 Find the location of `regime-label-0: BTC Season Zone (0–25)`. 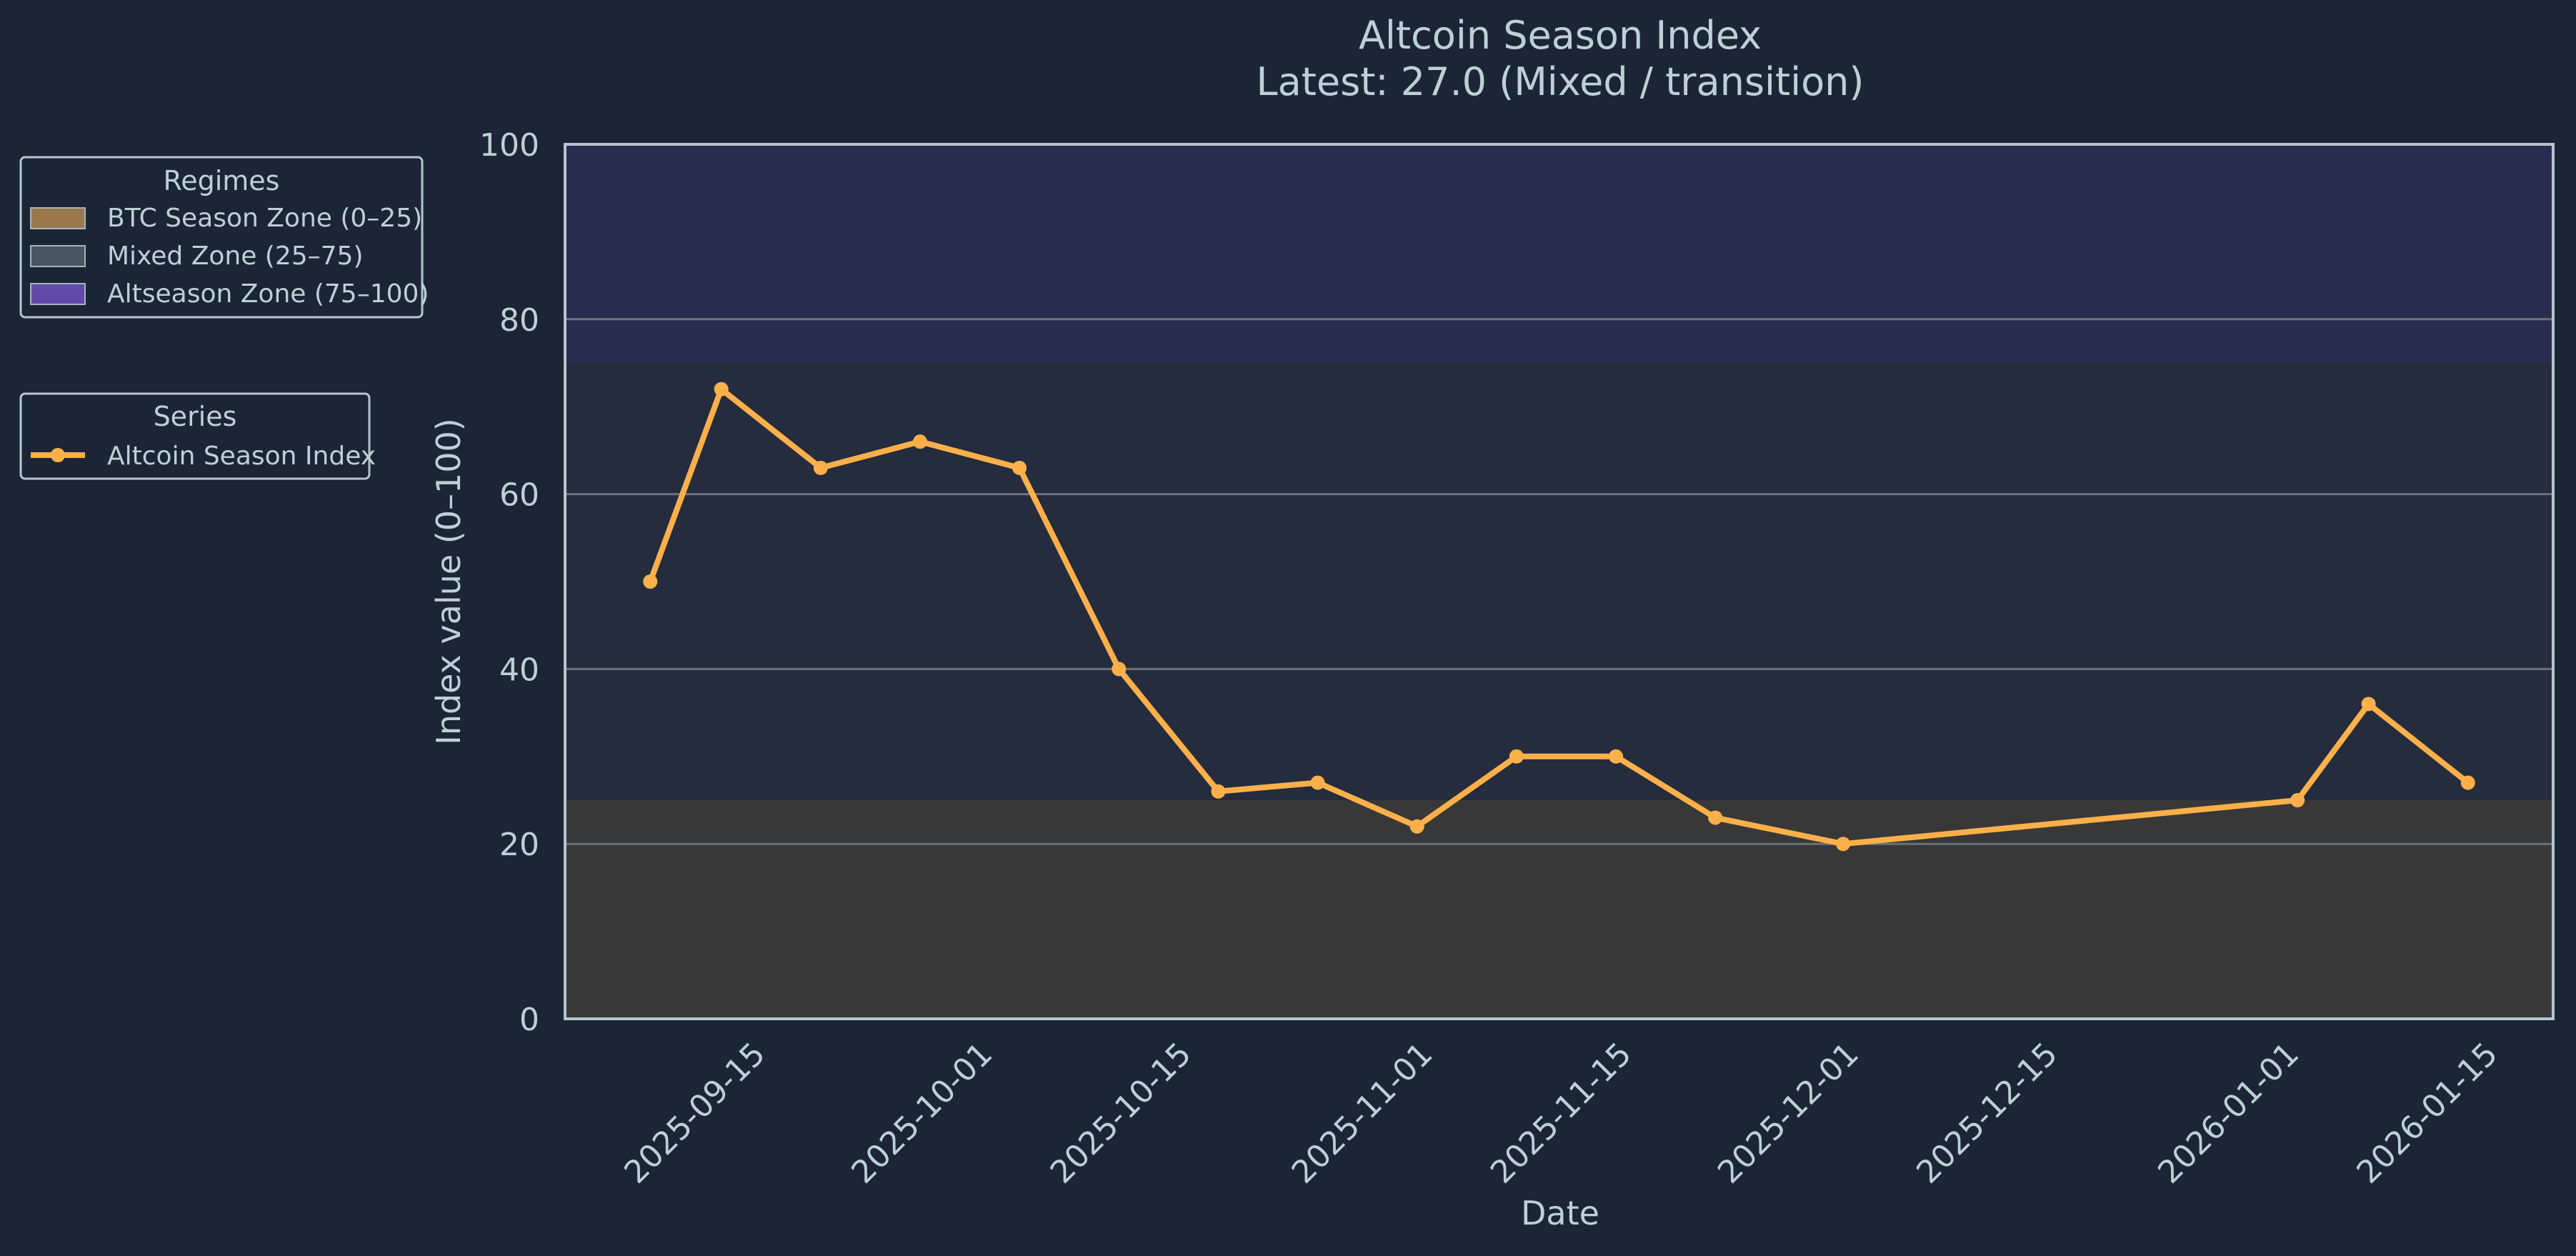

regime-label-0: BTC Season Zone (0–25) is located at coordinates (265, 218).